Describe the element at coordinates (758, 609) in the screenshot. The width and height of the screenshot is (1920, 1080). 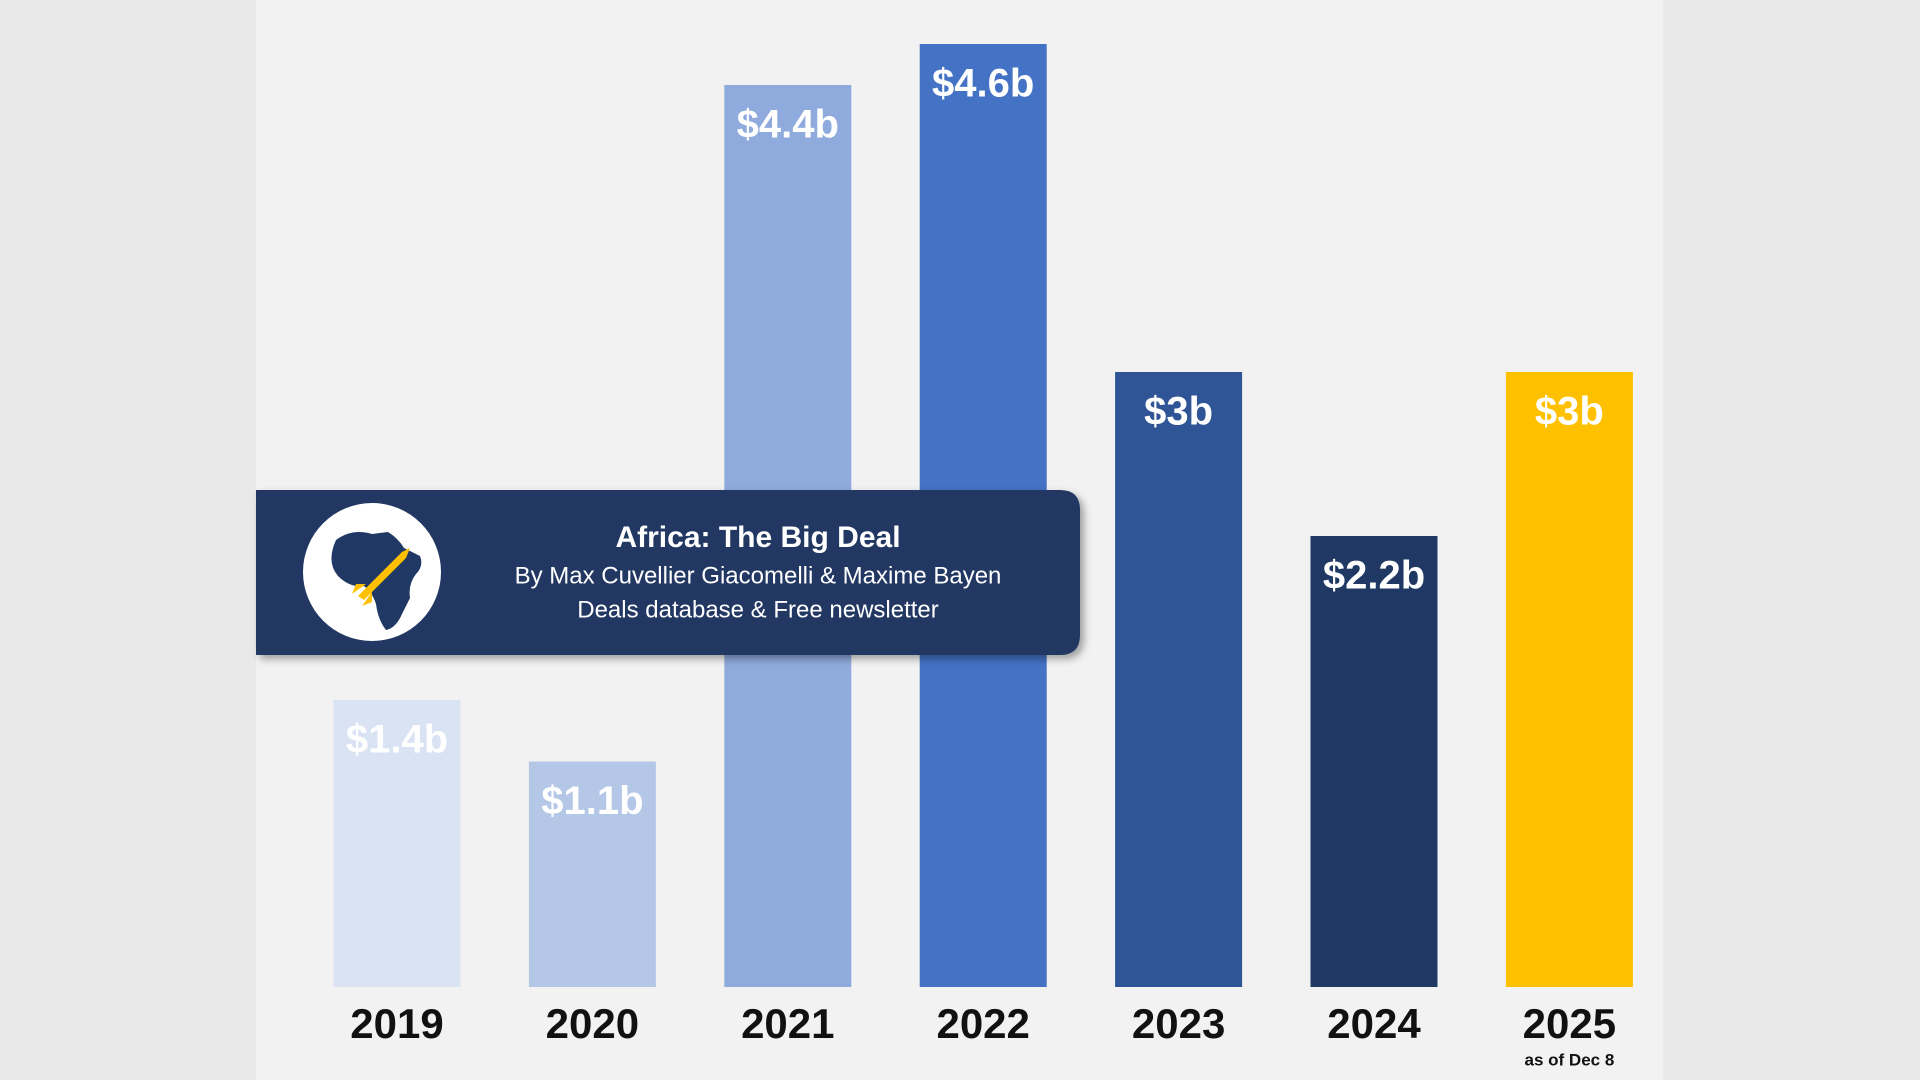
I see `banner-tagline: Deals database & Free newsletter` at that location.